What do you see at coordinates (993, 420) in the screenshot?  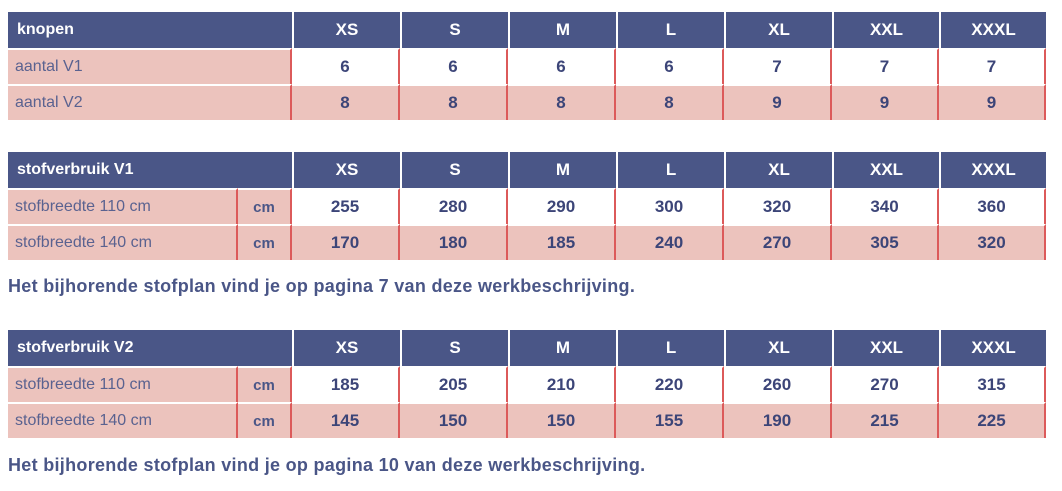 I see `table-cell: 225` at bounding box center [993, 420].